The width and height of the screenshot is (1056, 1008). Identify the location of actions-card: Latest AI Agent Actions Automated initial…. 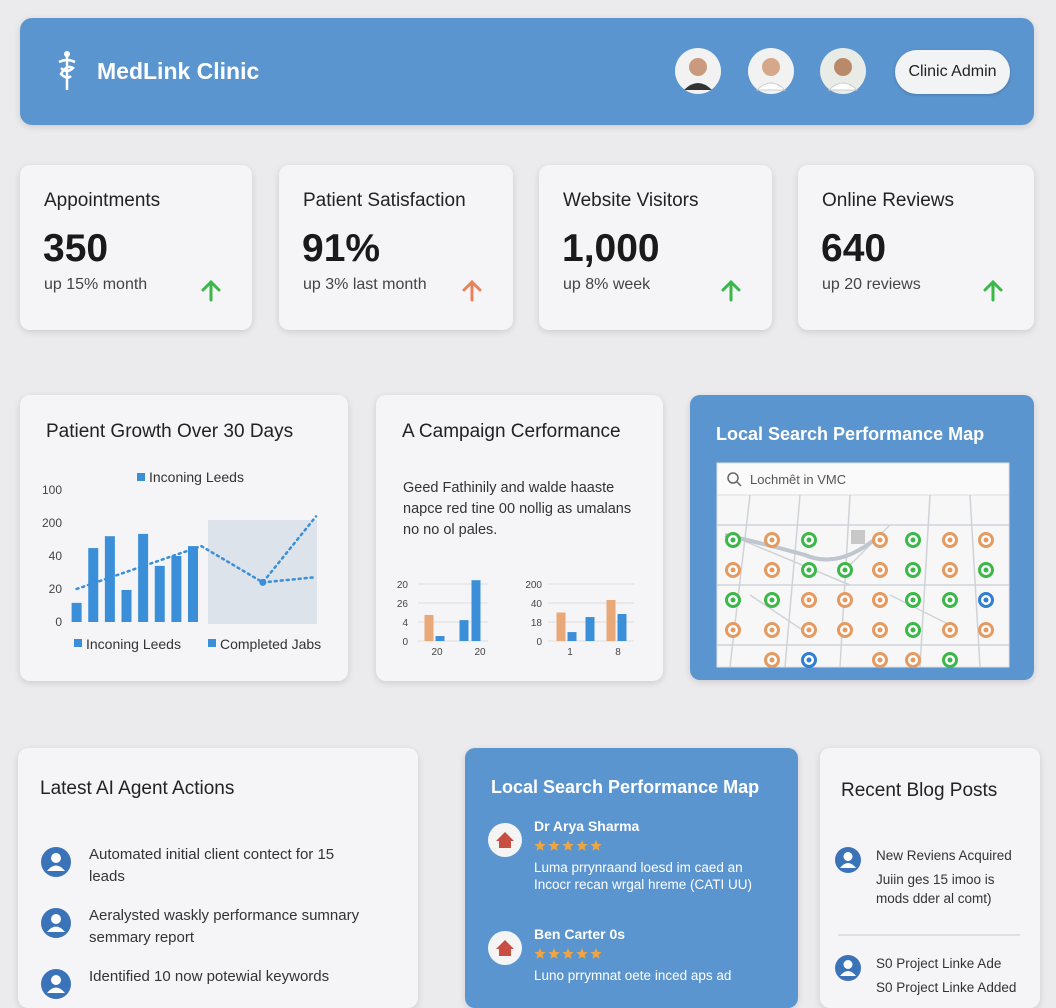
(218, 878).